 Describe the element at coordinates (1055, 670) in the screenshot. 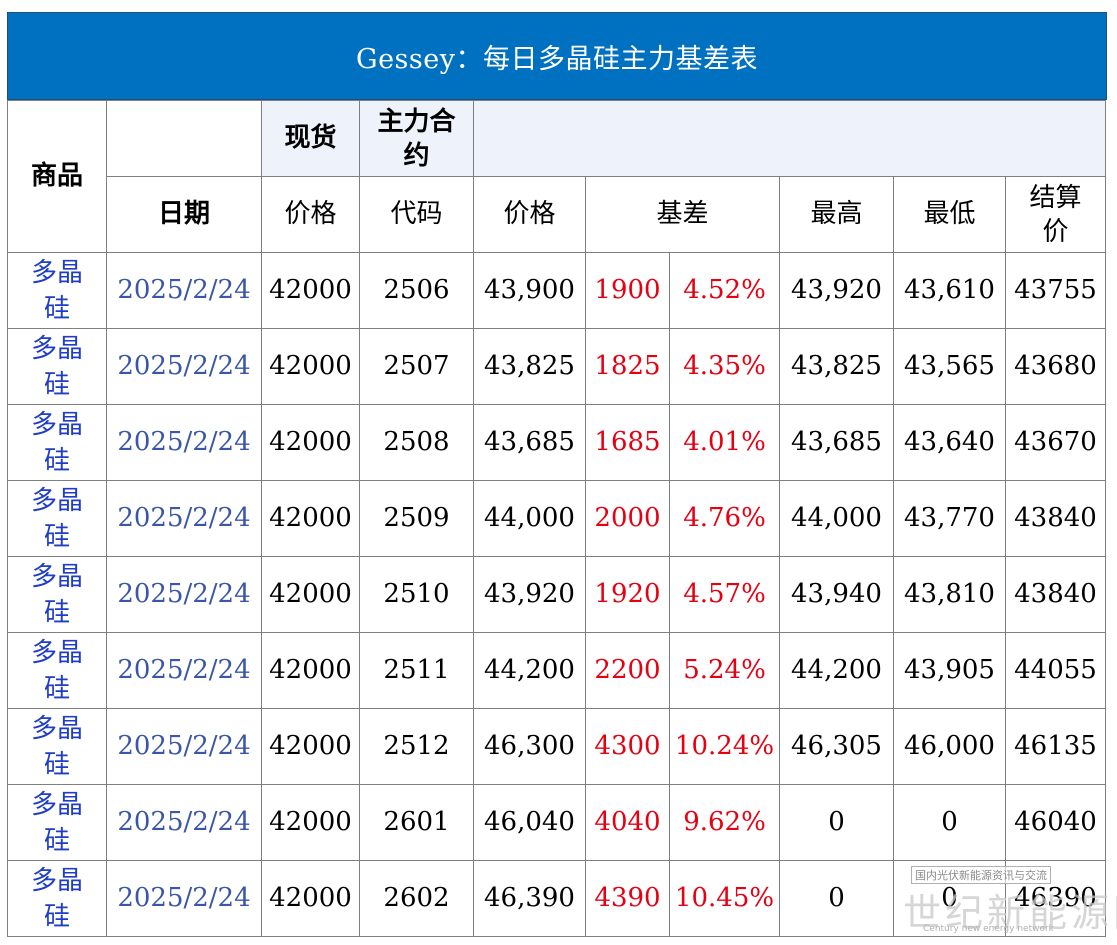

I see `cell-settlement: 44055` at that location.